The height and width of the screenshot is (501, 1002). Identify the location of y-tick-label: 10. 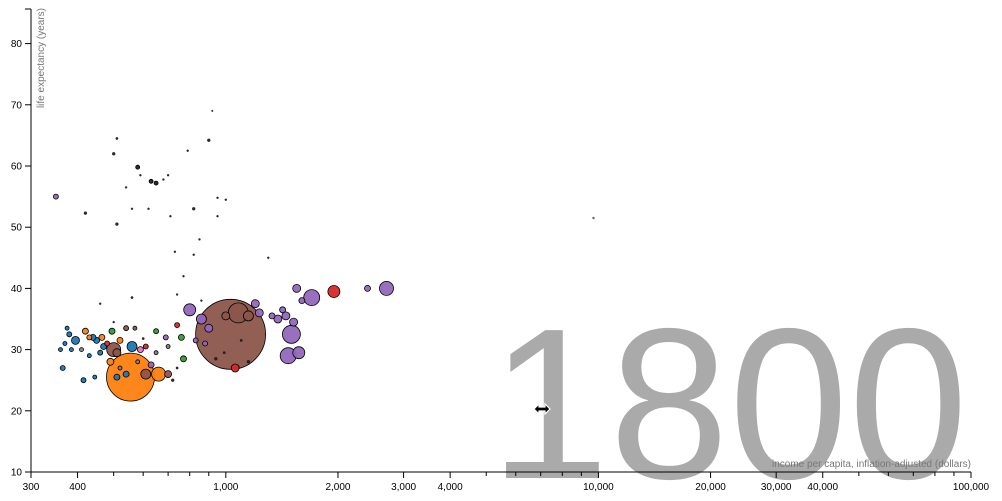
(17, 473).